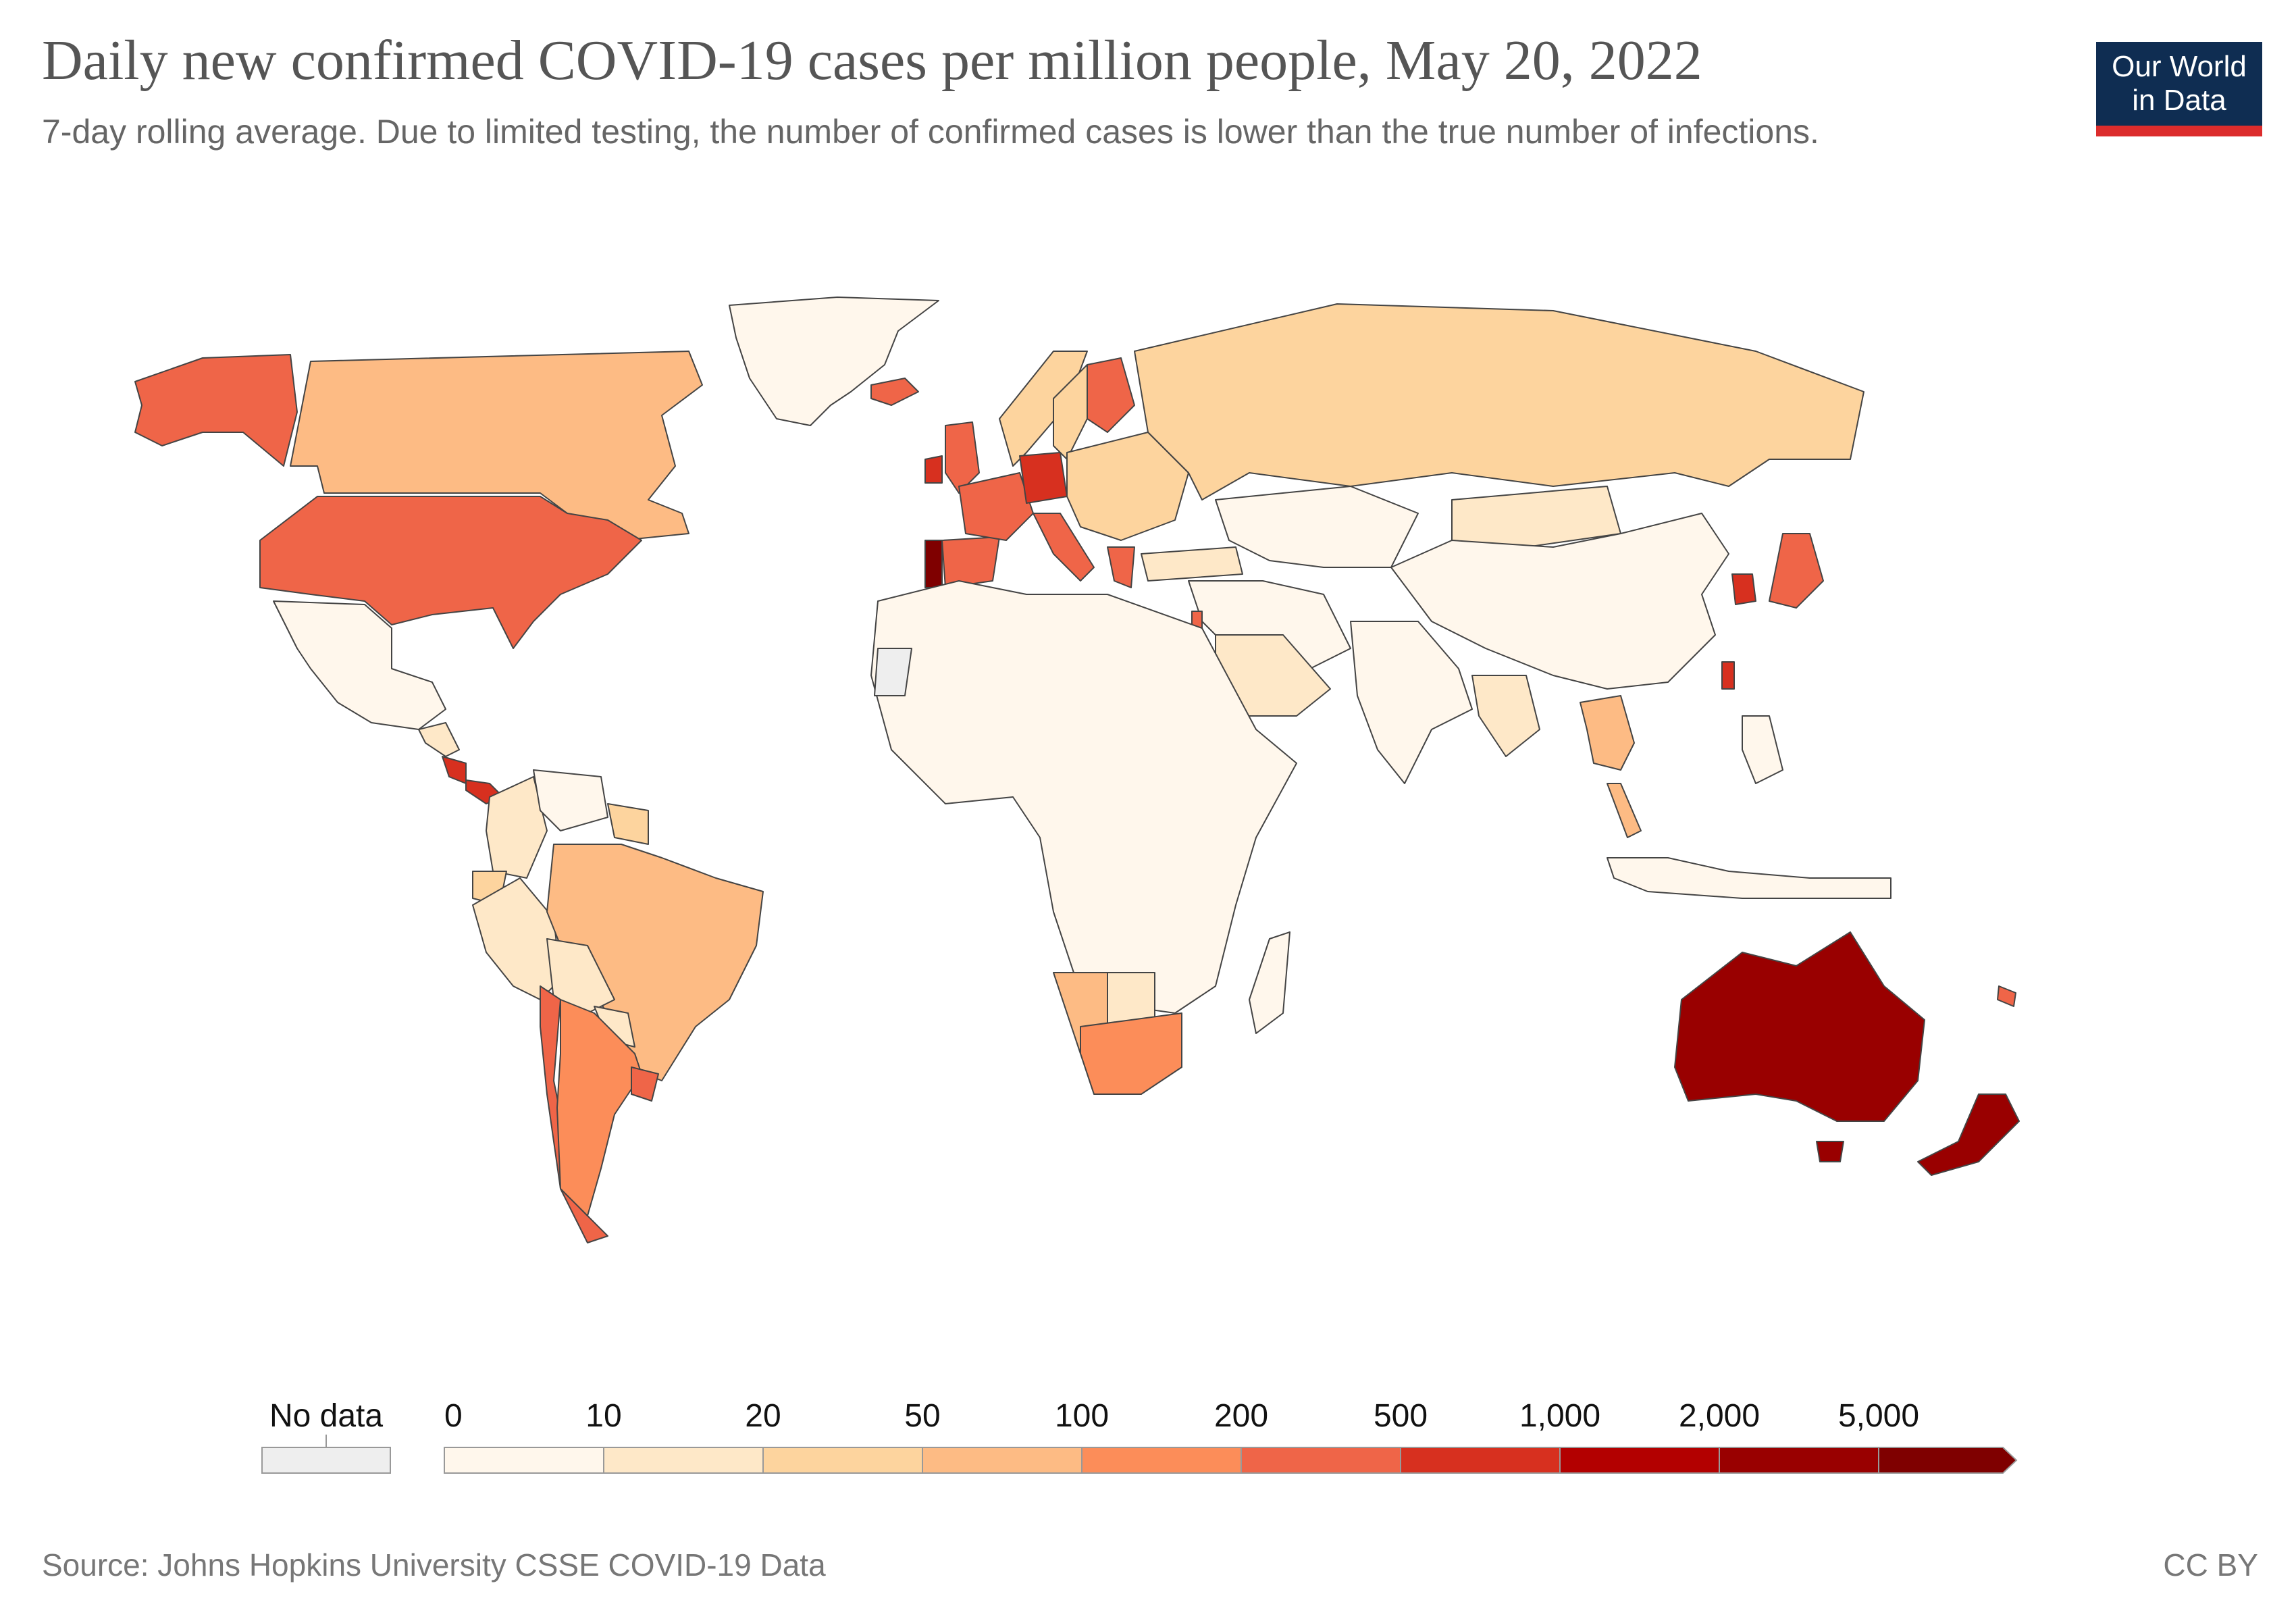 The width and height of the screenshot is (2296, 1621). What do you see at coordinates (1064, 547) in the screenshot?
I see `region-italy` at bounding box center [1064, 547].